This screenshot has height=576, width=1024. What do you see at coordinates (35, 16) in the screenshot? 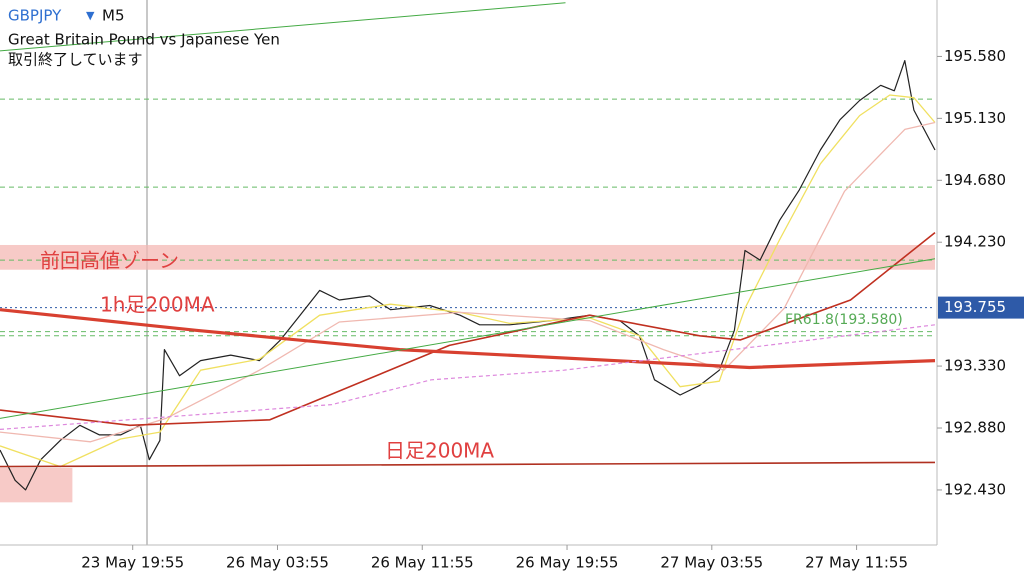
I see `symbol: GBPJPY` at bounding box center [35, 16].